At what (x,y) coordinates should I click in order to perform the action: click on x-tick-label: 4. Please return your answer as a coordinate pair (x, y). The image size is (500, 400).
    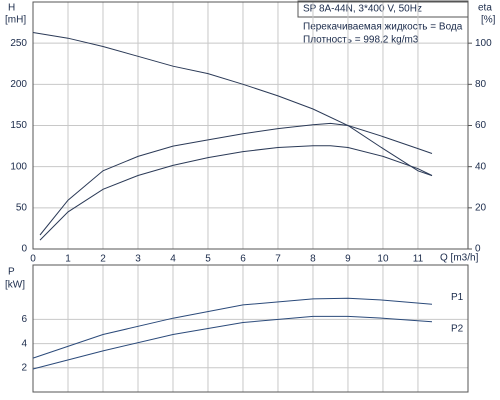
    Looking at the image, I should click on (173, 259).